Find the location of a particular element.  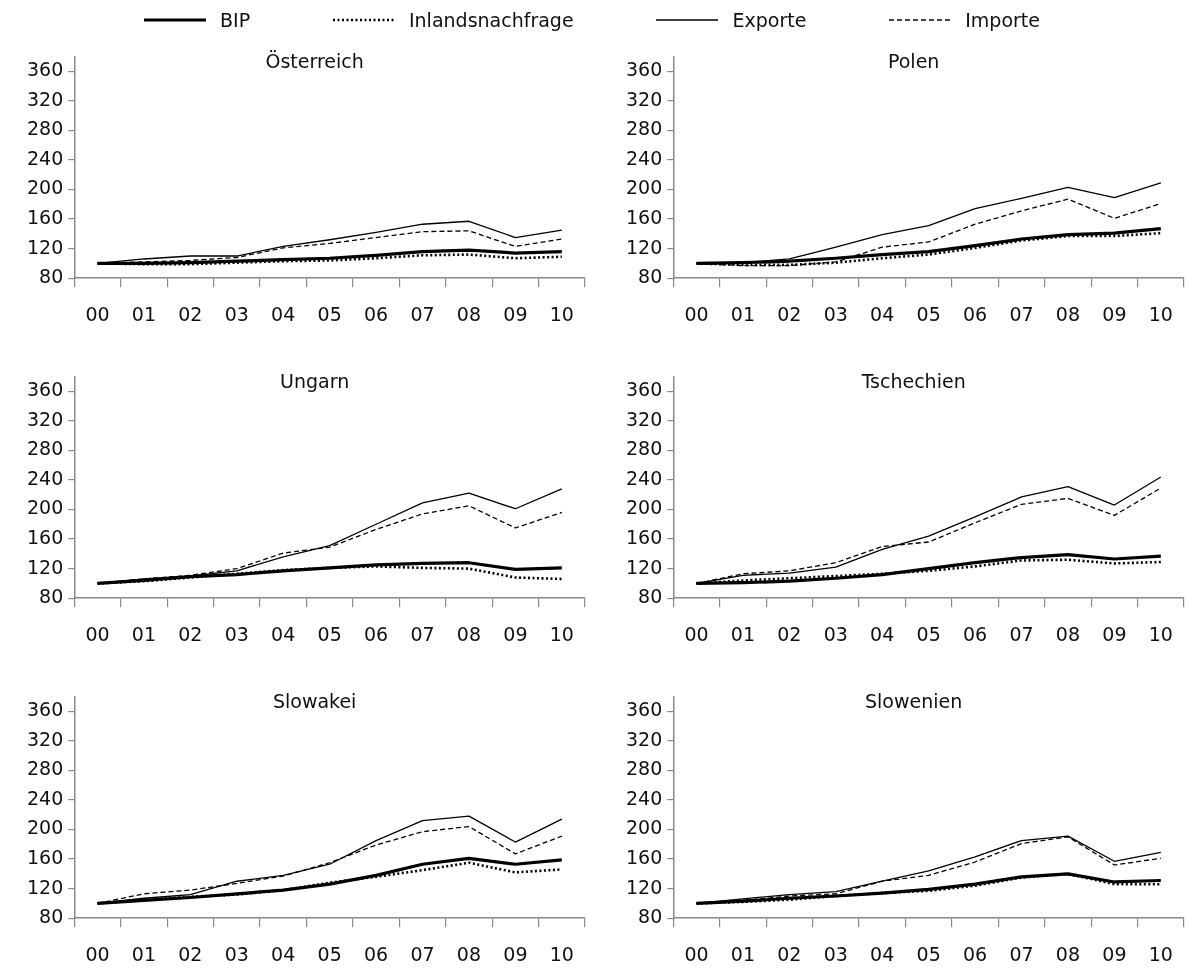

chart-title: Ungarn is located at coordinates (315, 381).